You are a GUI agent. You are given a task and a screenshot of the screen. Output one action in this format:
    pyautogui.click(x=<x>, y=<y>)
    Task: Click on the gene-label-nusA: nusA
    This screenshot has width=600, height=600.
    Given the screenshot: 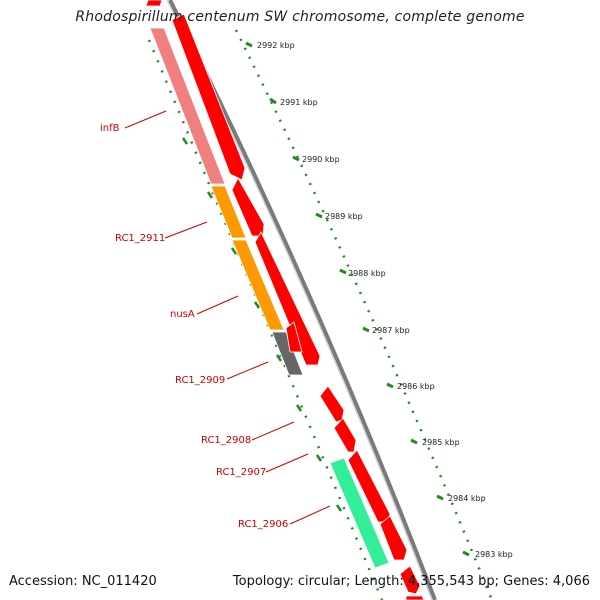 What is the action you would take?
    pyautogui.click(x=182, y=314)
    